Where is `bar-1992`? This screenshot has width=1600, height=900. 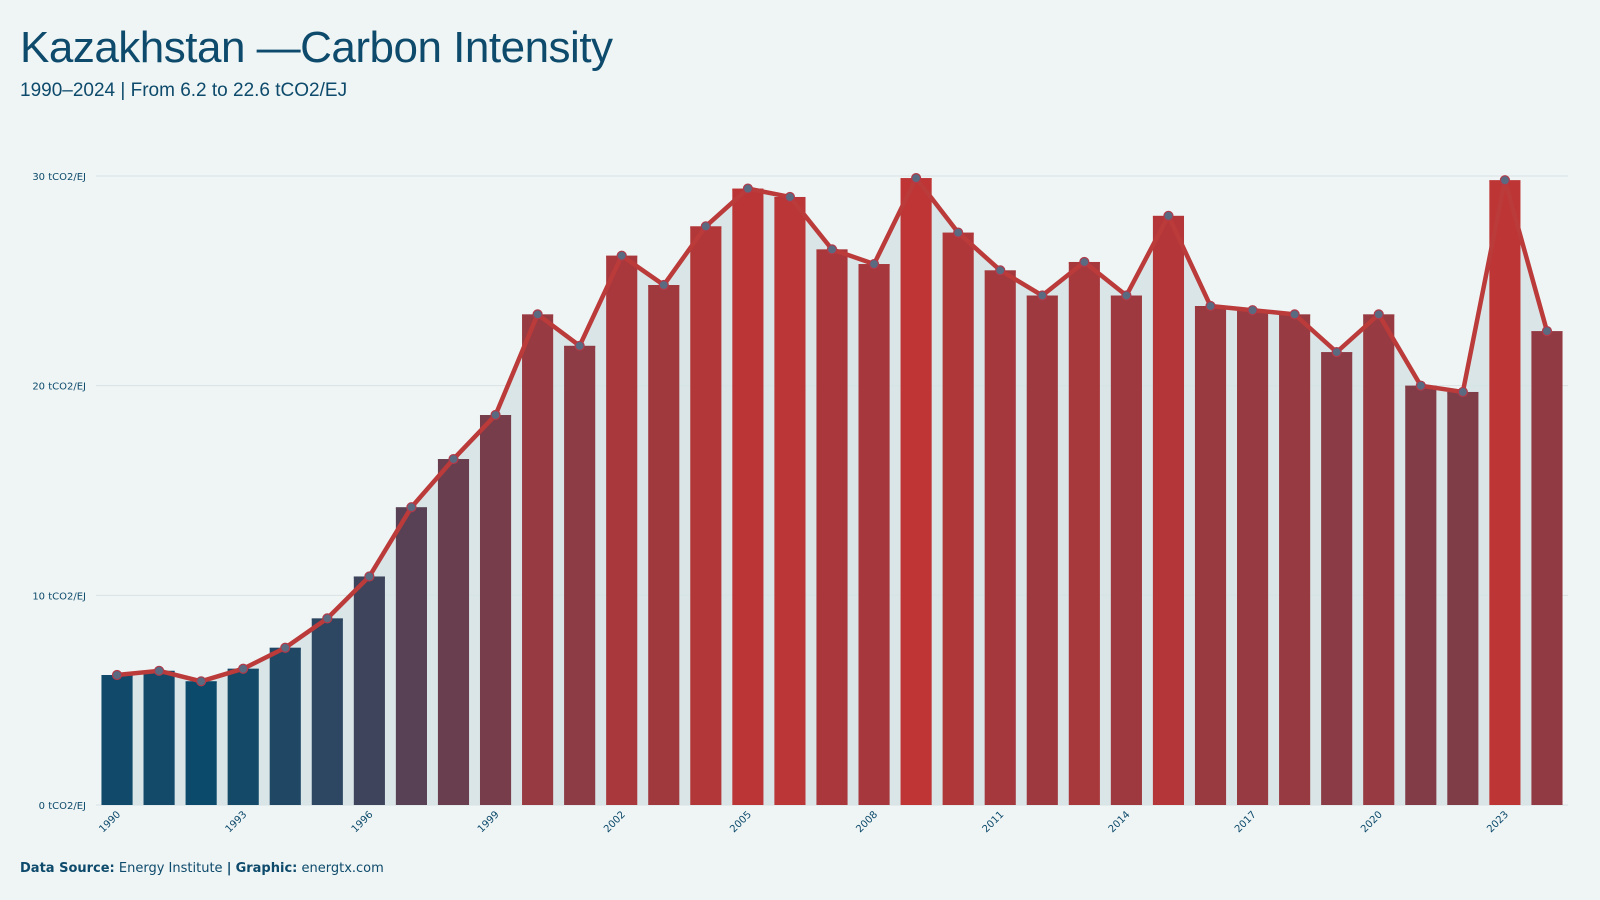 bar-1992 is located at coordinates (201, 743).